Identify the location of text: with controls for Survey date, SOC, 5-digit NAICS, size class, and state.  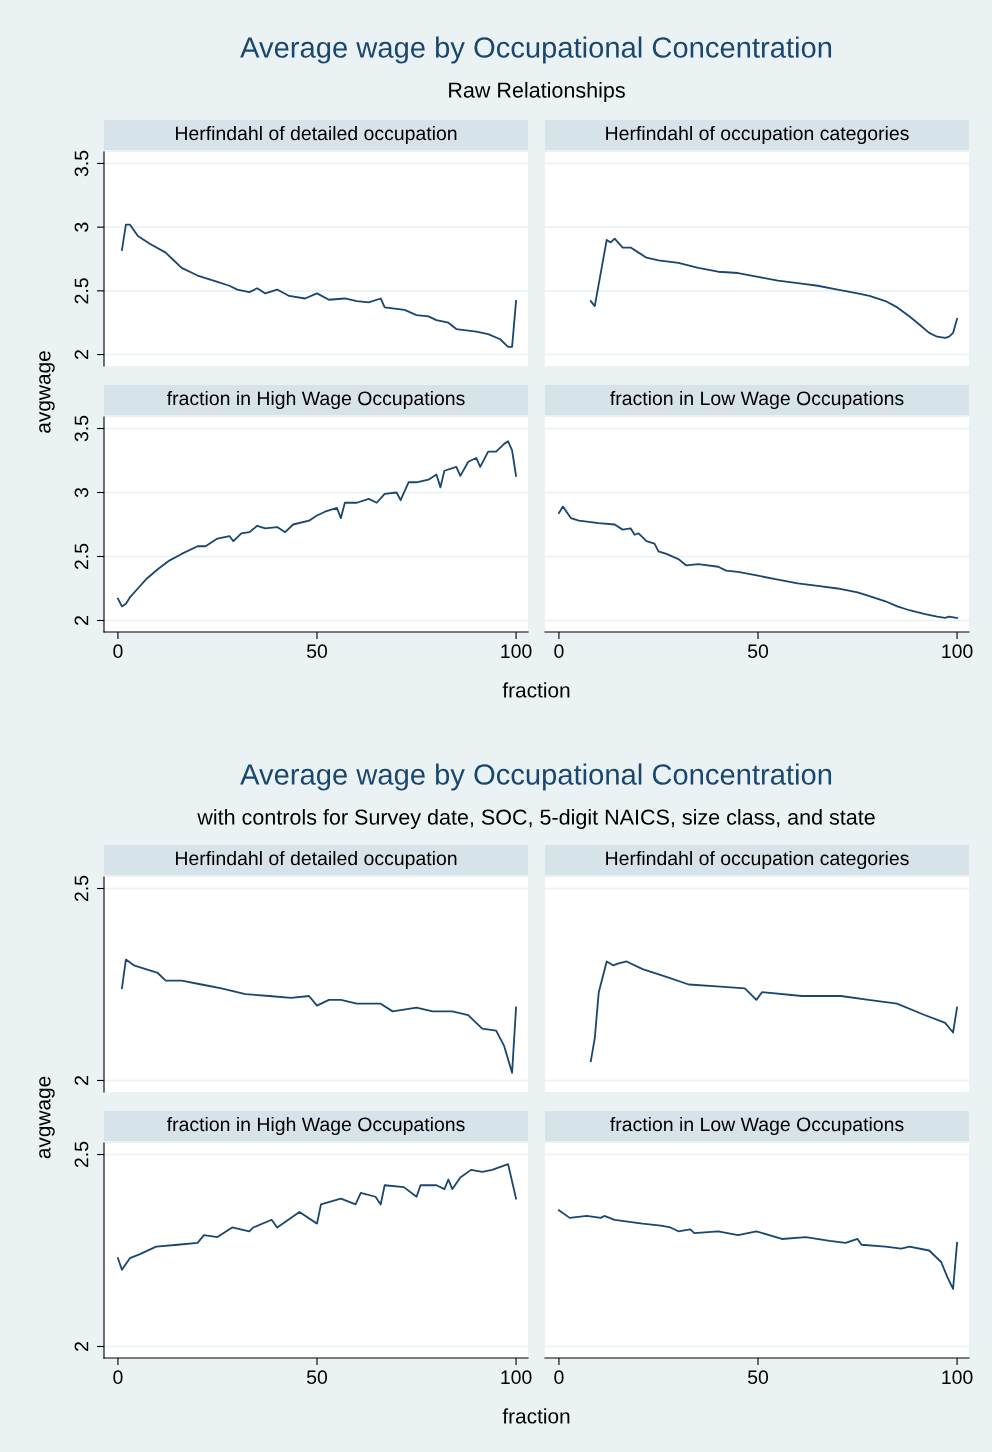
(536, 819).